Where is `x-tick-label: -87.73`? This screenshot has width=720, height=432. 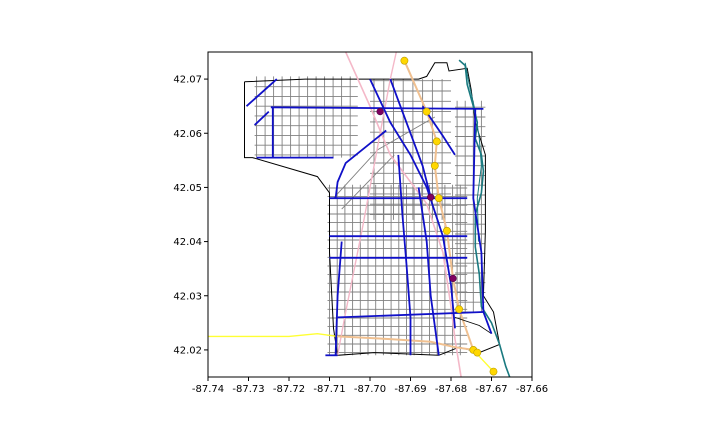 x-tick-label: -87.73 is located at coordinates (248, 389).